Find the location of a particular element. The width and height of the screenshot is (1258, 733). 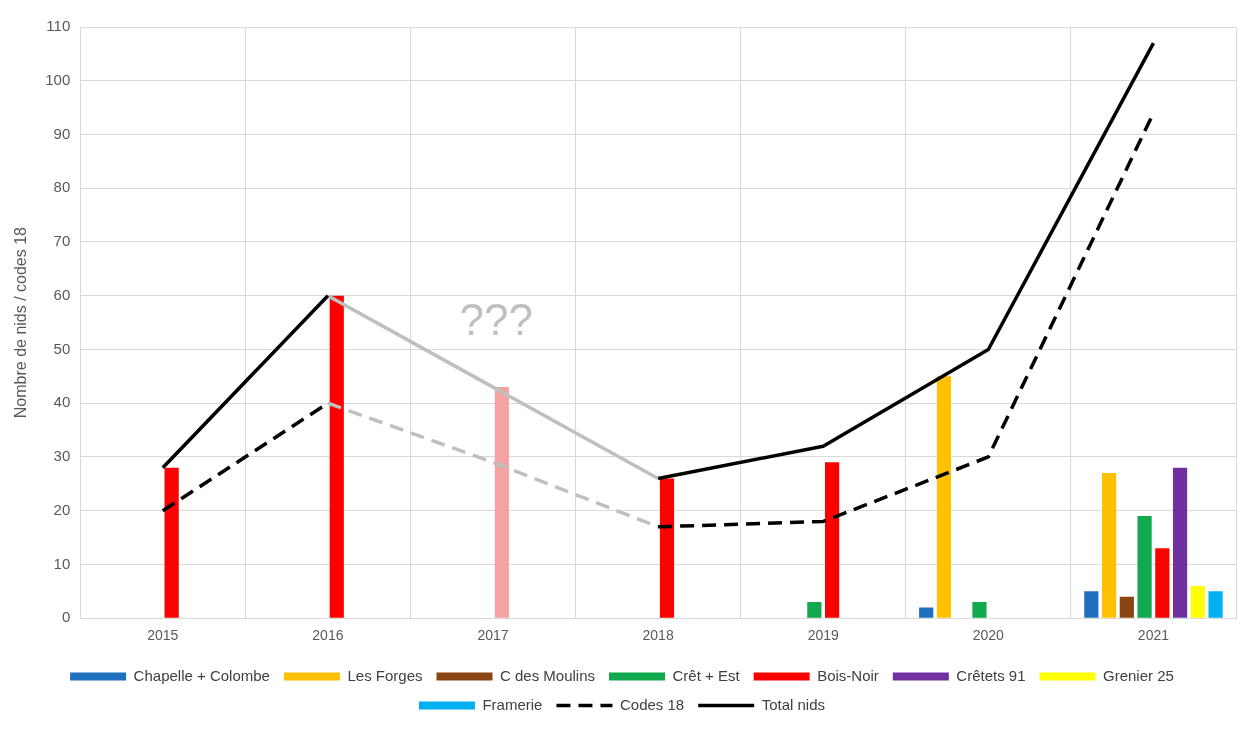

legend-label: Chapelle + Colombe is located at coordinates (201, 675).